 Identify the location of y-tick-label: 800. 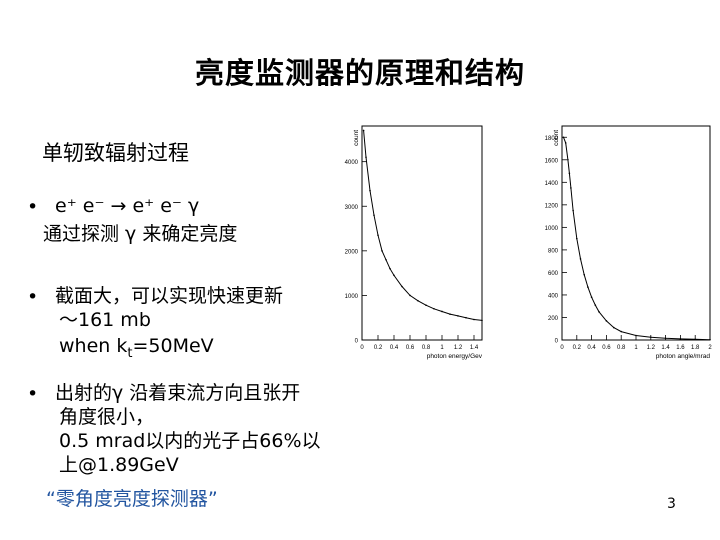
(553, 251).